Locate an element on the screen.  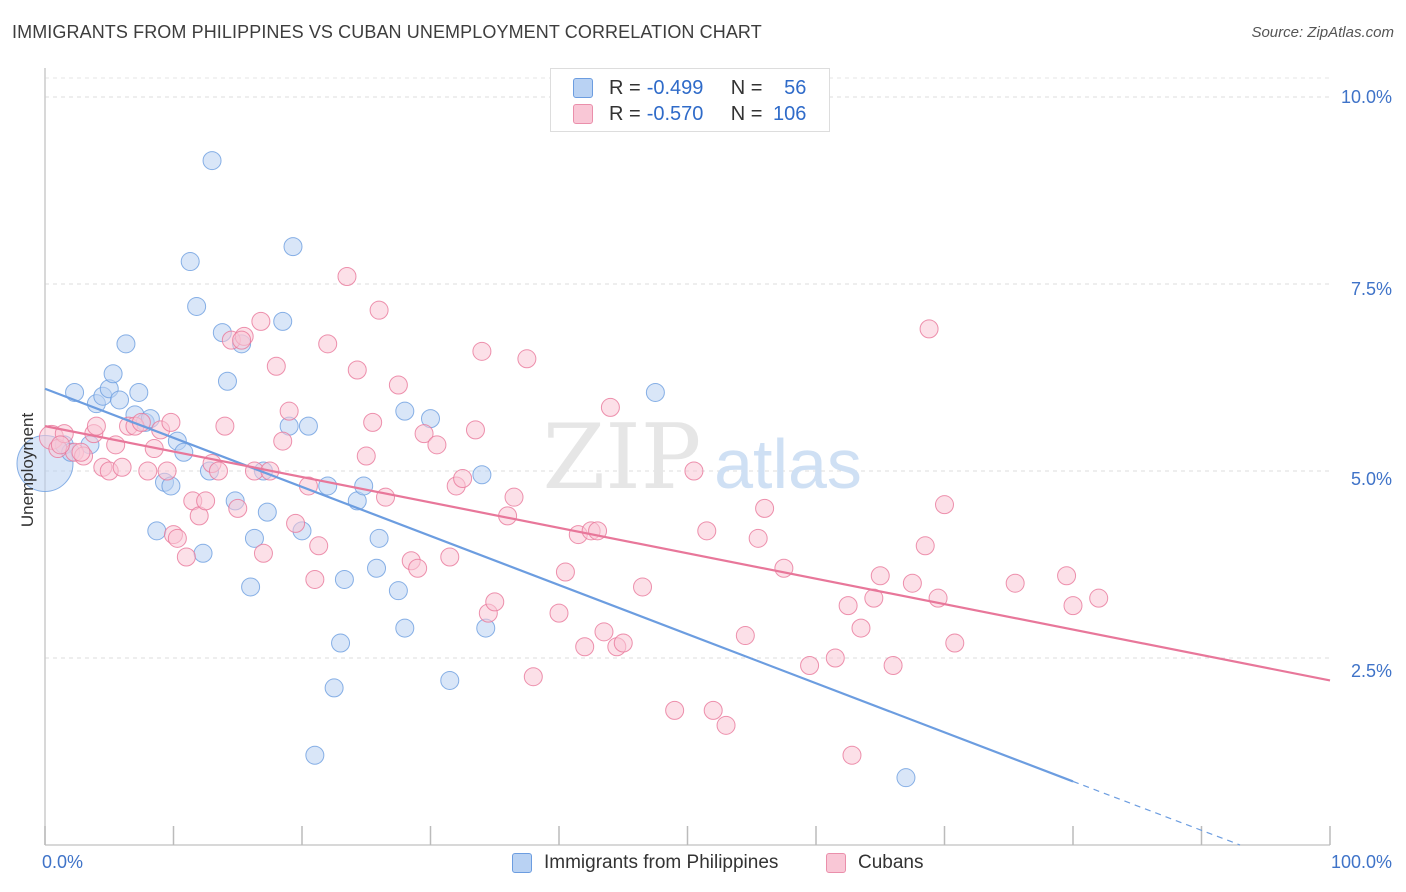
legend-label-philippines: Immigrants from Philippines is located at coordinates (661, 862).